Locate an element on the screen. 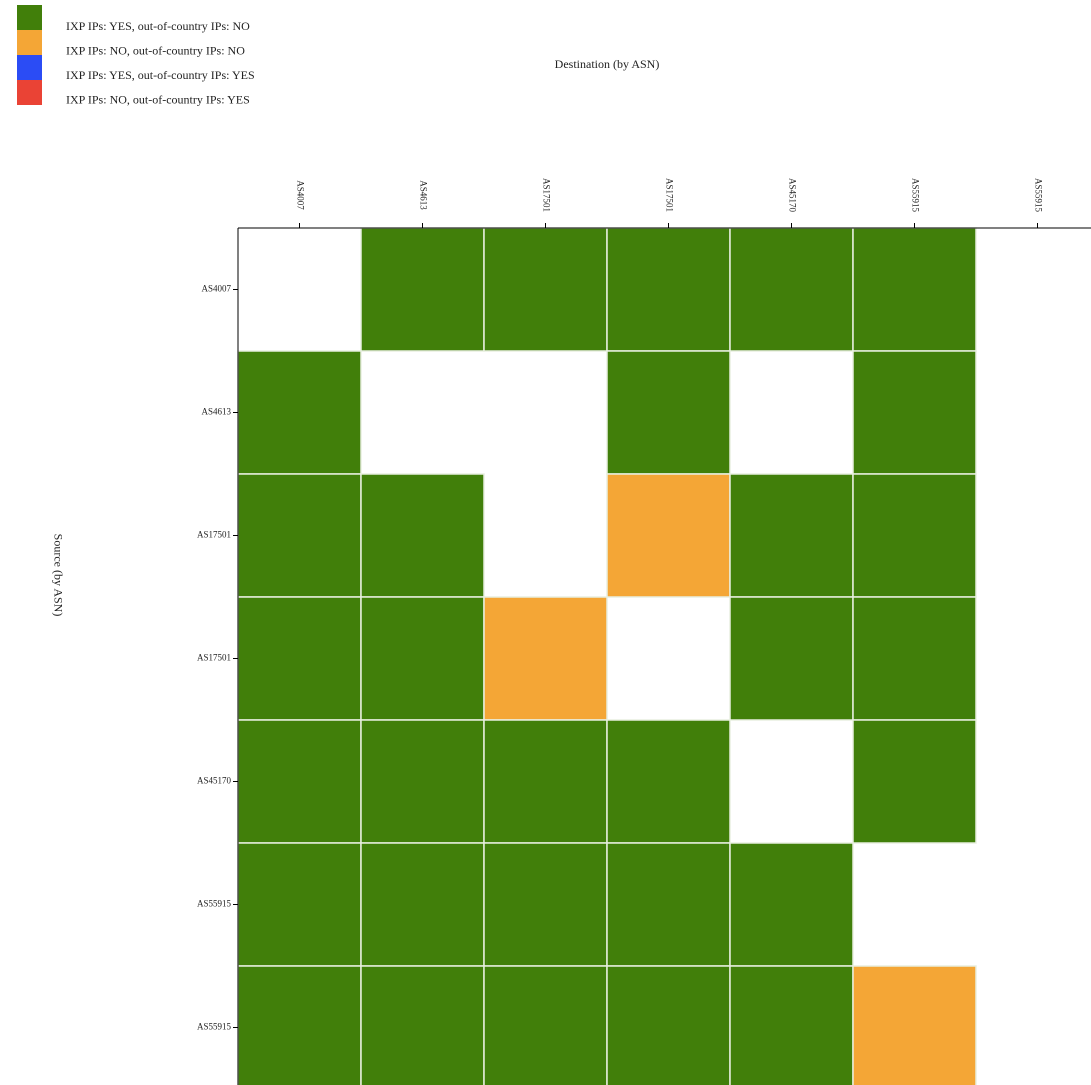 This screenshot has width=1091, height=1085. legend-label: IXP IPs: YES, out-of-country IPs: YES is located at coordinates (160, 75).